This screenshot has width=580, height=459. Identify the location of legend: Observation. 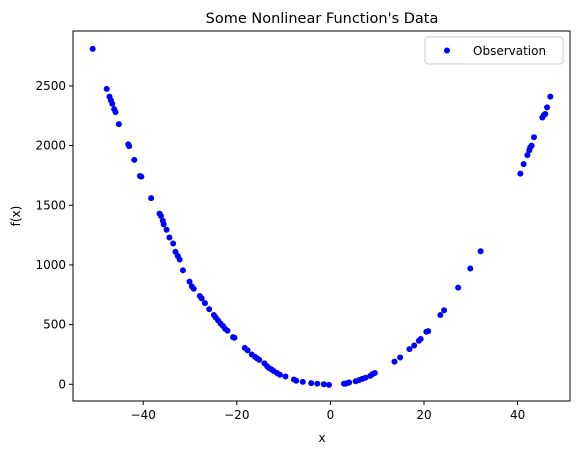
(494, 50).